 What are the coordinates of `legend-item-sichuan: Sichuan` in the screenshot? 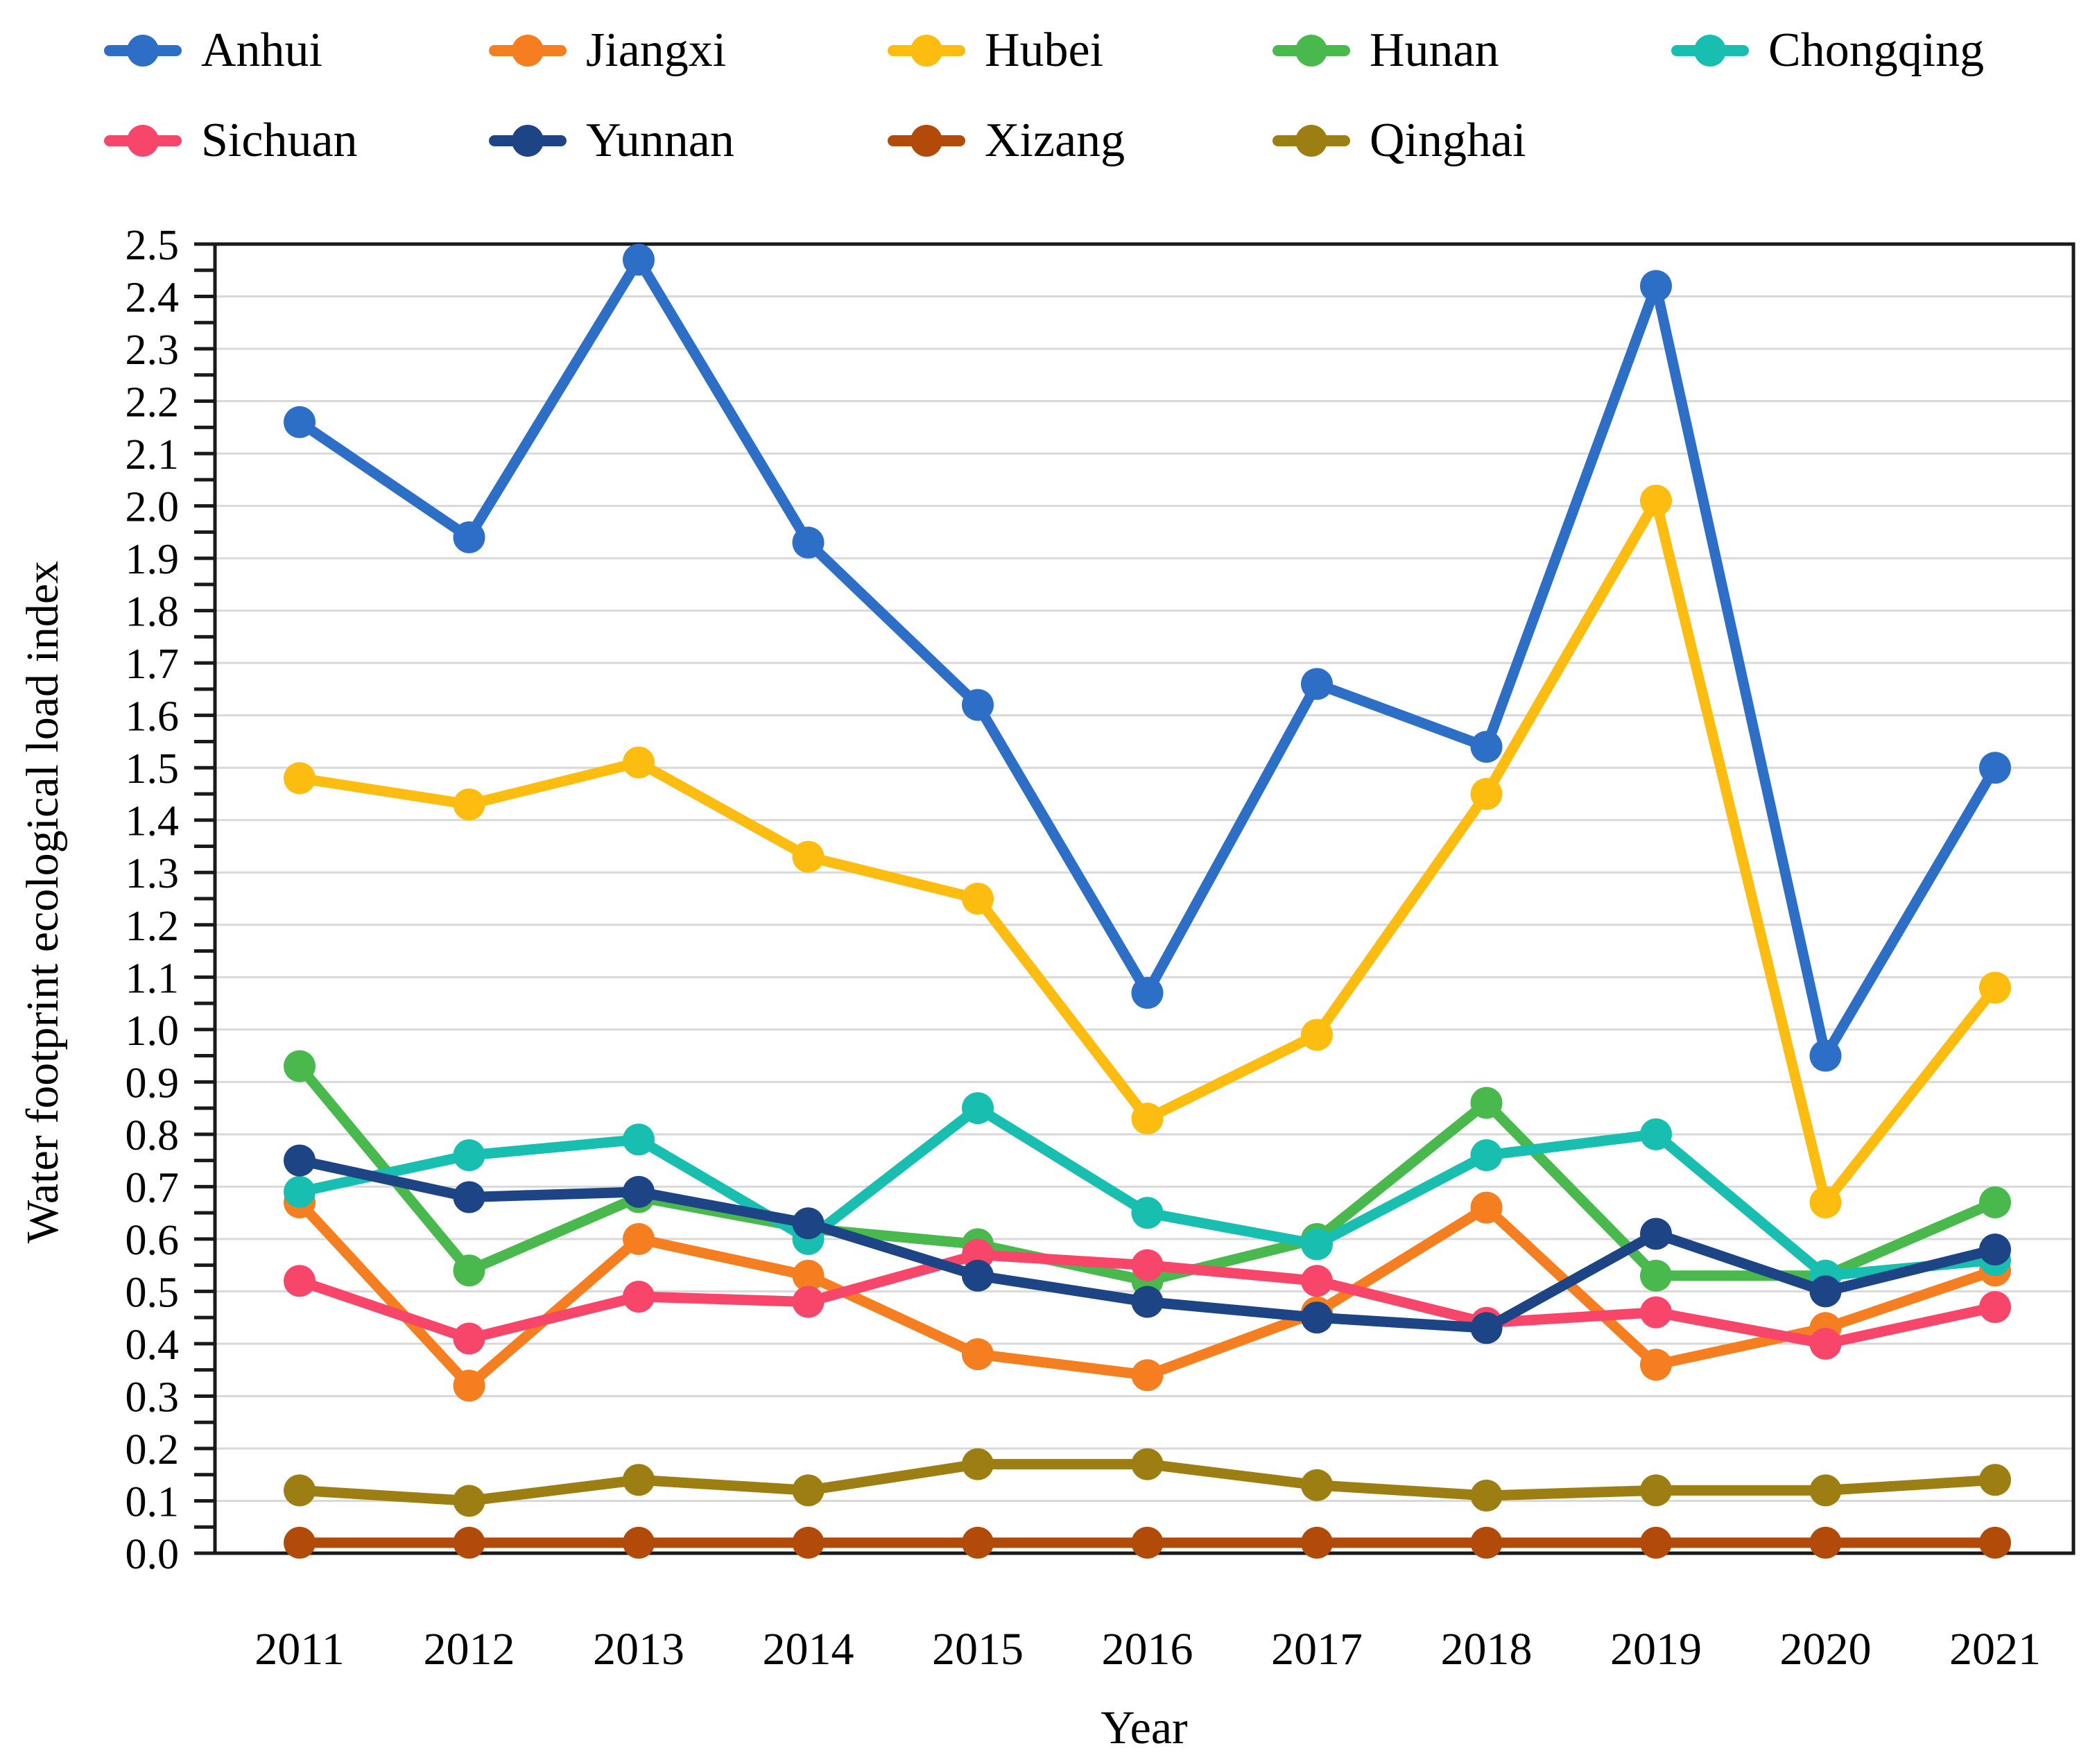 It's located at (231, 140).